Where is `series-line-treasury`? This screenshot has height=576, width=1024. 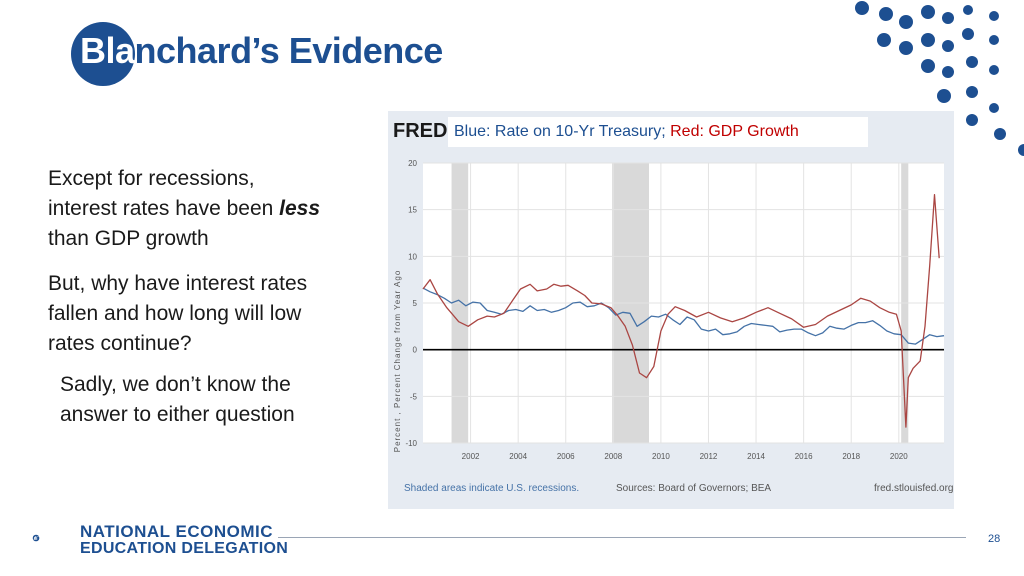 series-line-treasury is located at coordinates (683, 316).